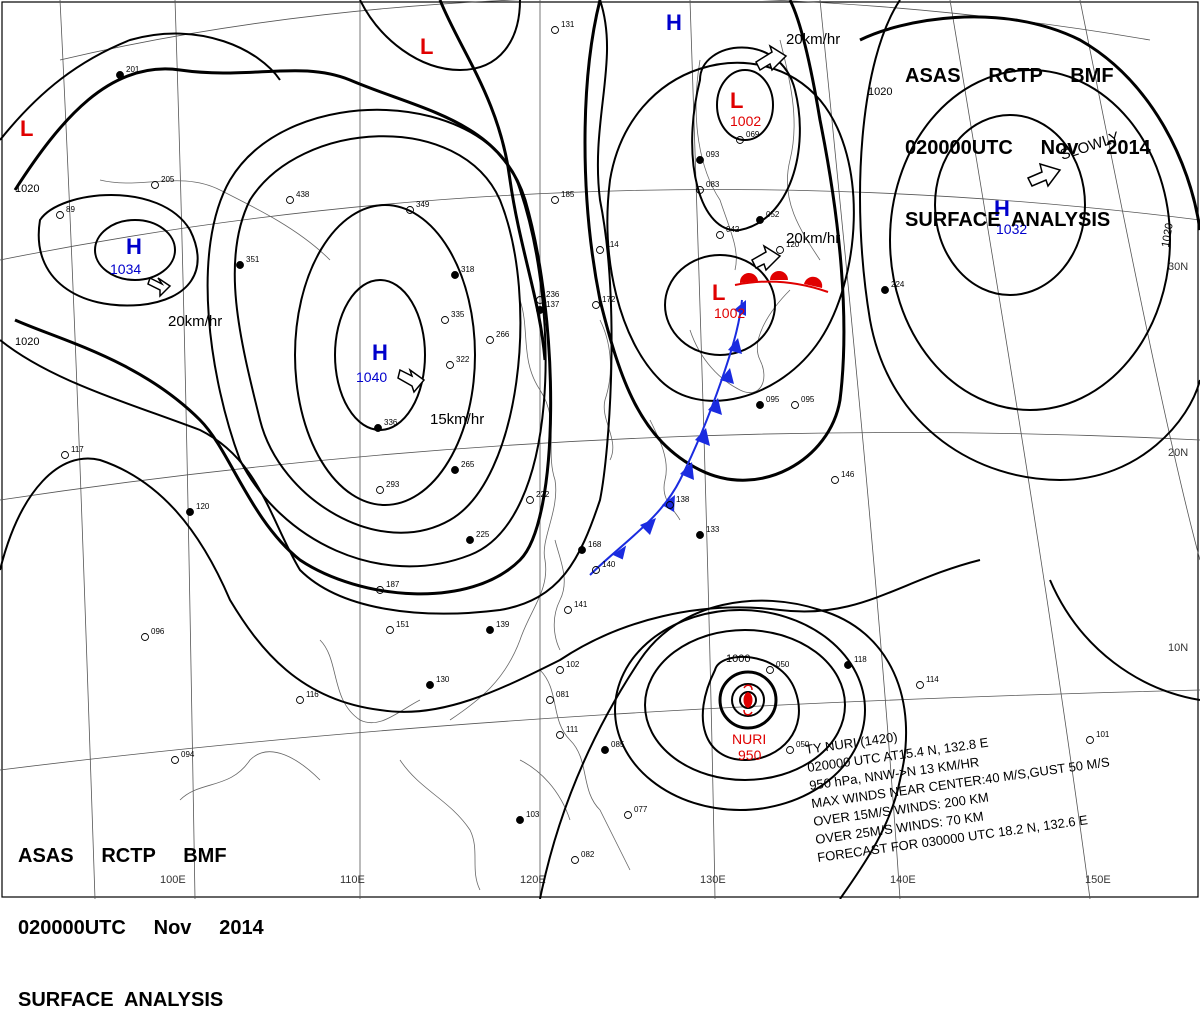 This screenshot has height=1036, width=1200. What do you see at coordinates (880, 92) in the screenshot?
I see `isobar-label-1020-east: 1020` at bounding box center [880, 92].